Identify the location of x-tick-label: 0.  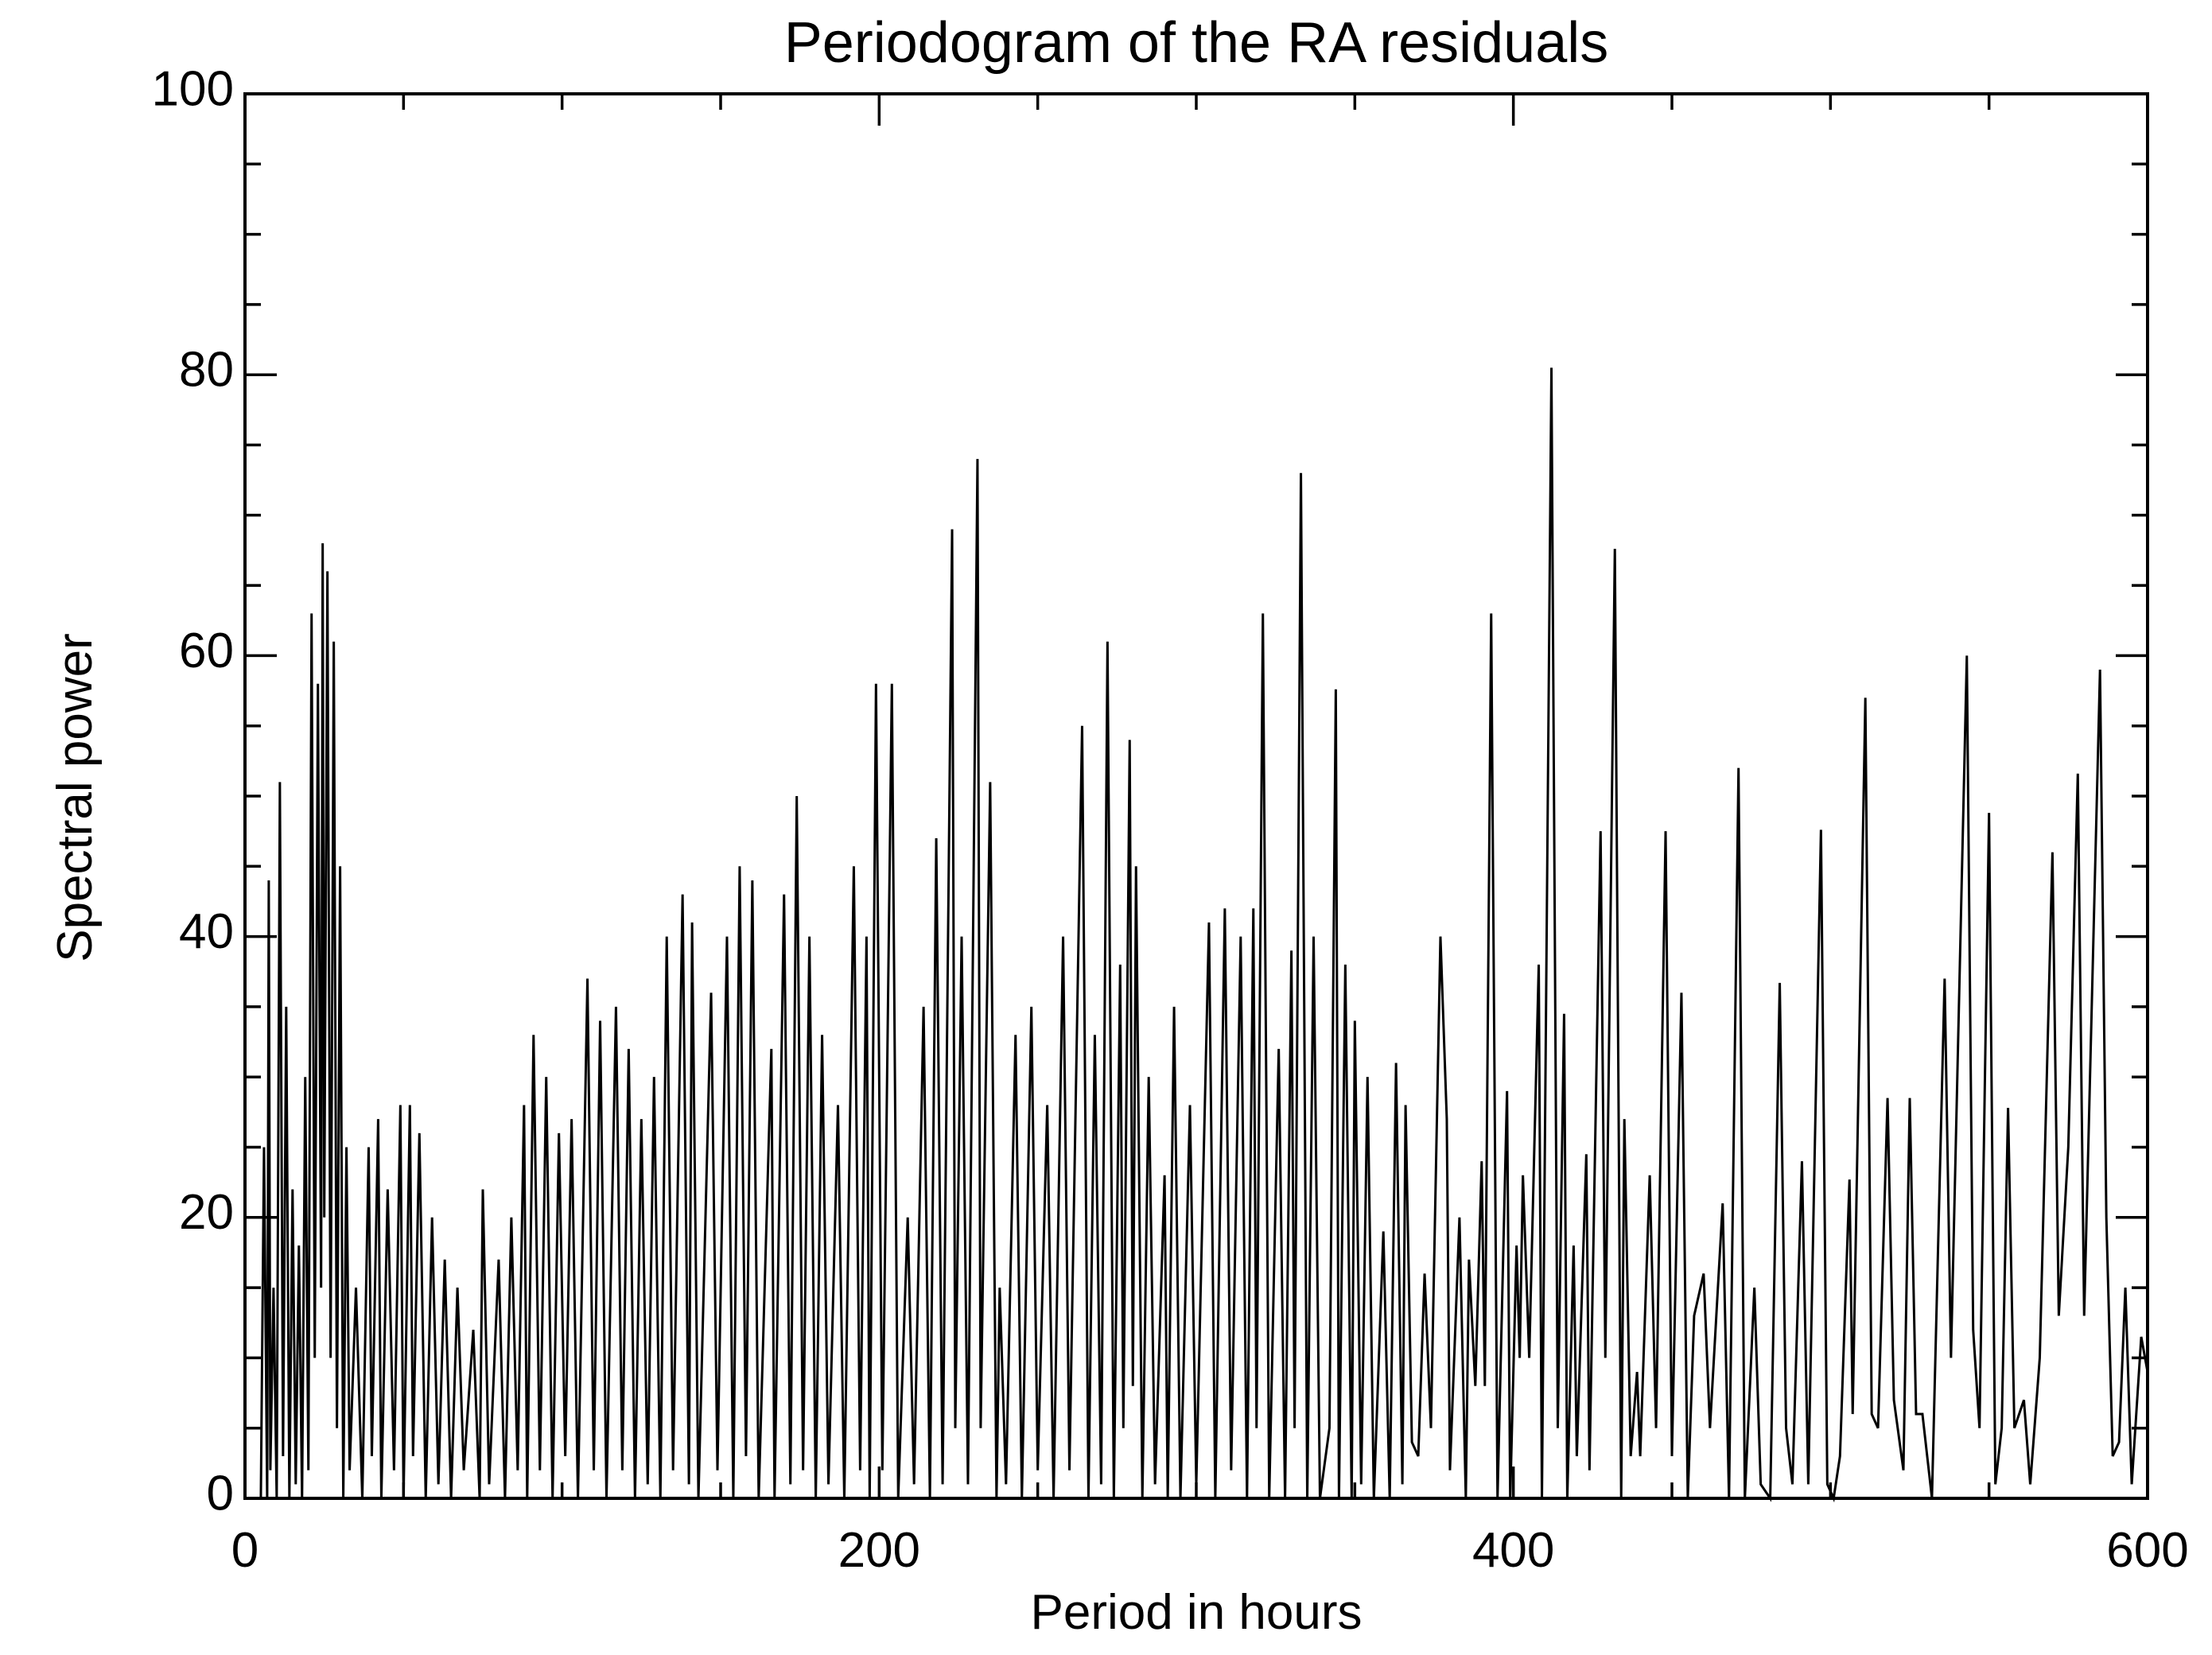
(245, 1550).